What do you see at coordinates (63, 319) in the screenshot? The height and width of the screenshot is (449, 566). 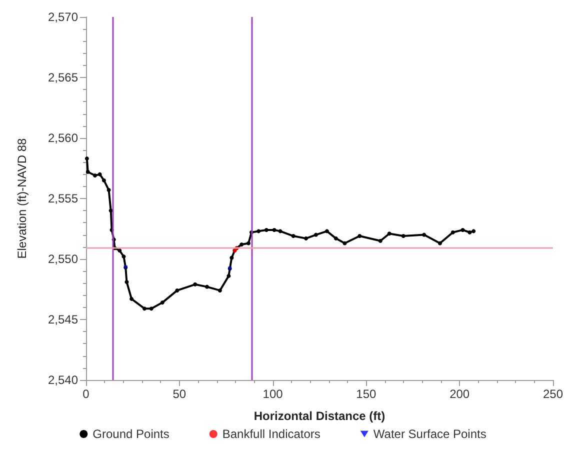 I see `y-tick-label: 2,545` at bounding box center [63, 319].